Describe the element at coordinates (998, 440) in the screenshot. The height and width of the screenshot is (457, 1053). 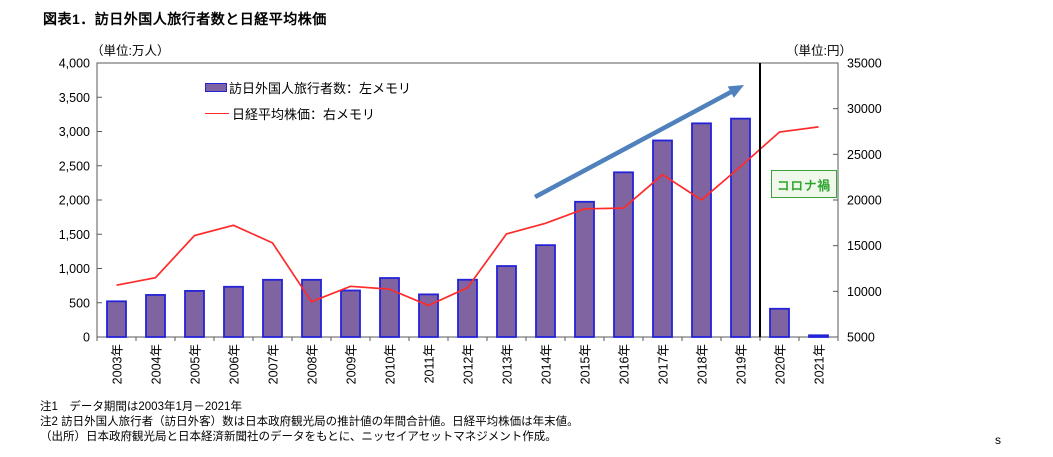
I see `page-corner-mark: s` at that location.